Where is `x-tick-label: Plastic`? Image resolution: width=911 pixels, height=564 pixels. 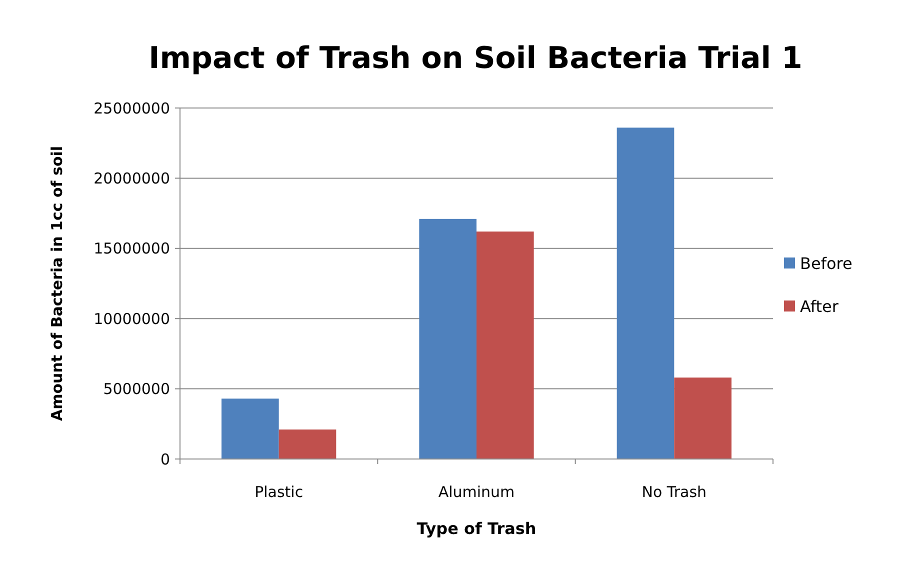
x-tick-label: Plastic is located at coordinates (279, 492).